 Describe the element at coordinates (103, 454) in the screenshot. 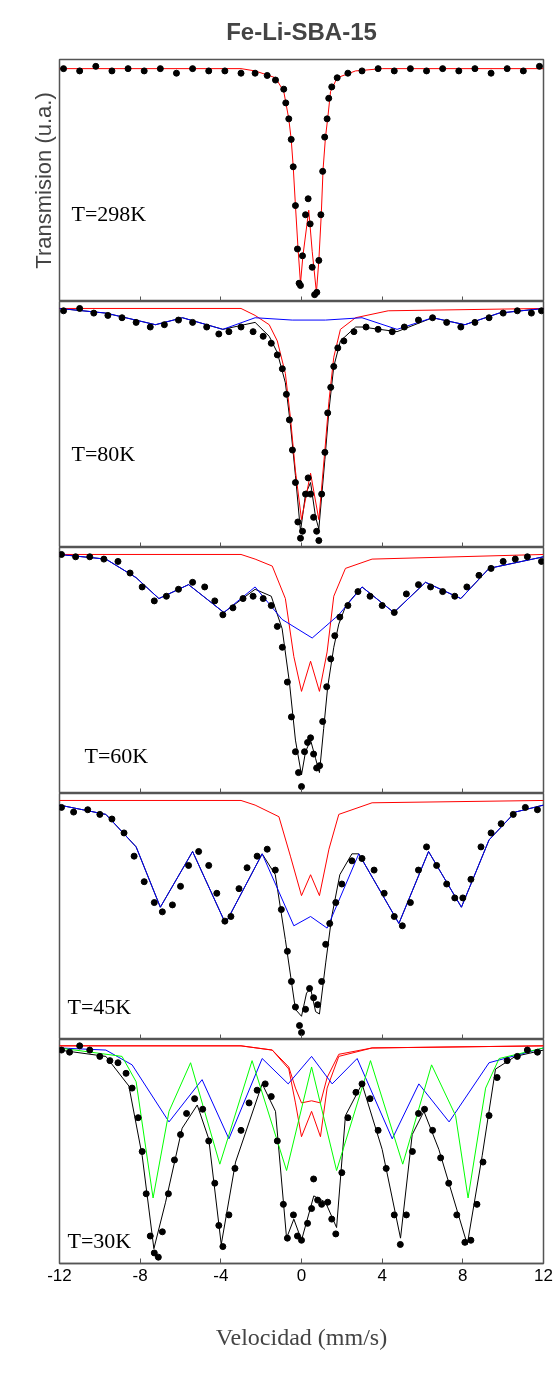

I see `annotation: T=80K` at that location.